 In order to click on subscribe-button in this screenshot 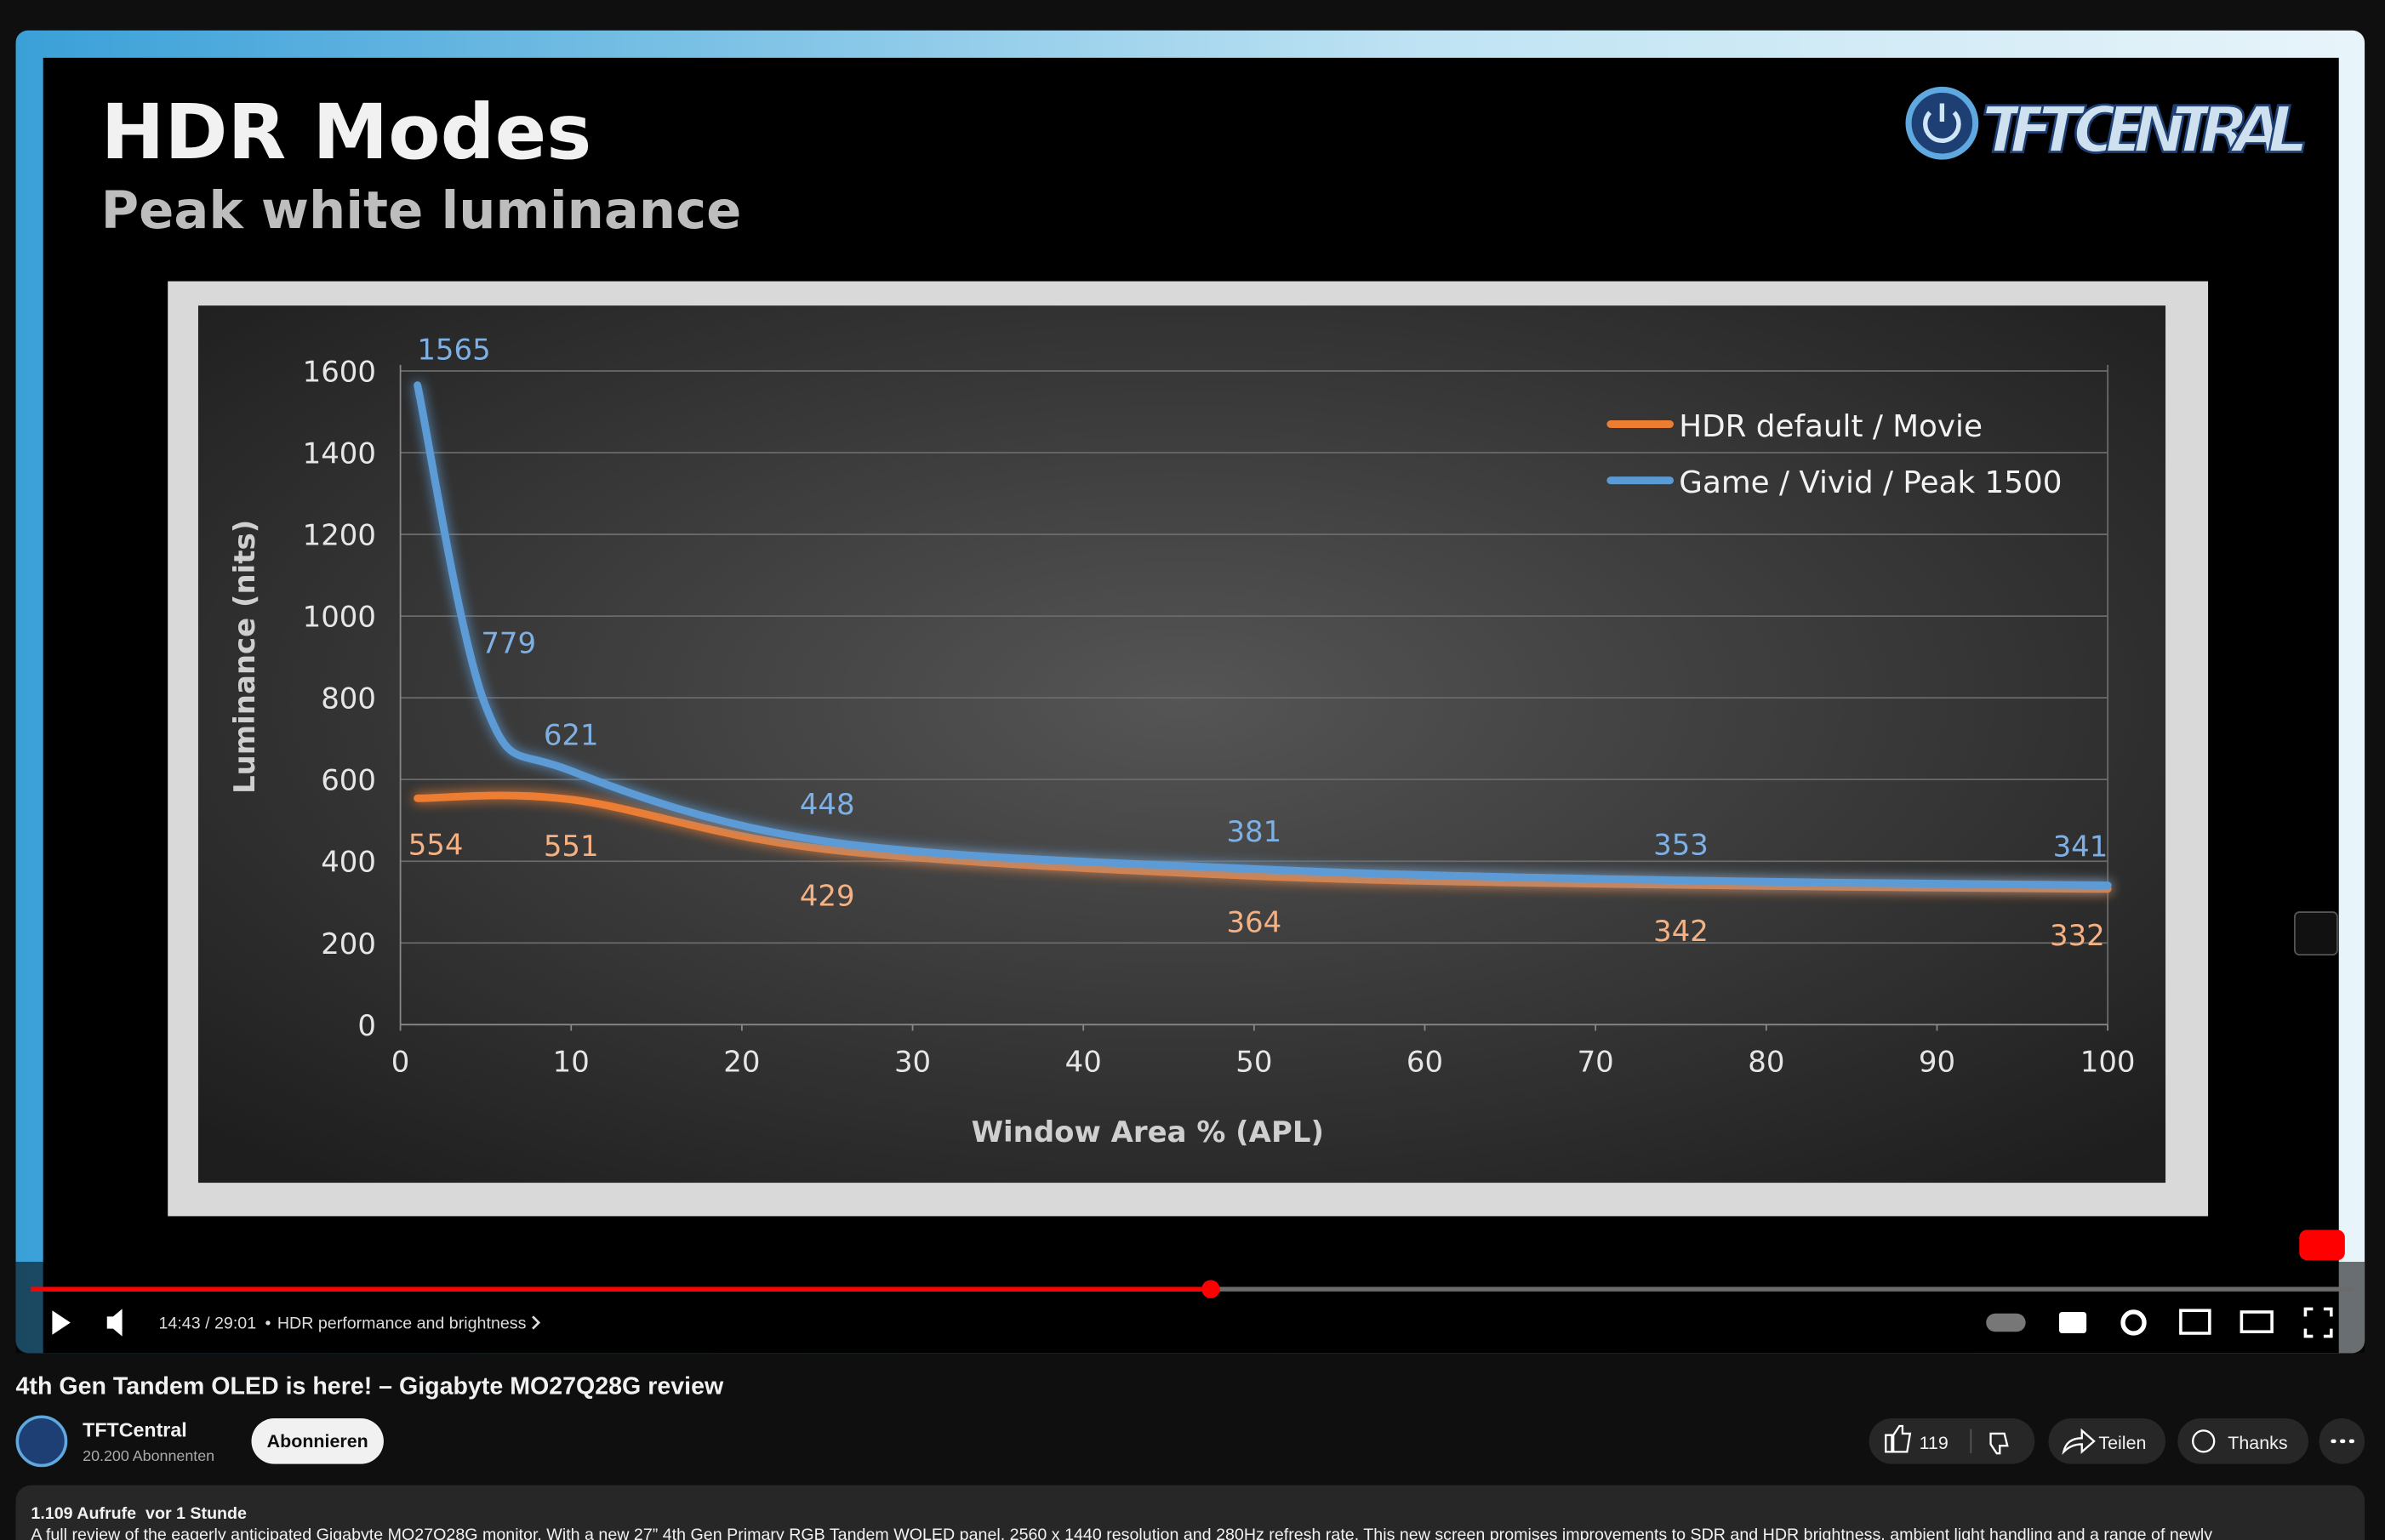, I will do `click(317, 1441)`.